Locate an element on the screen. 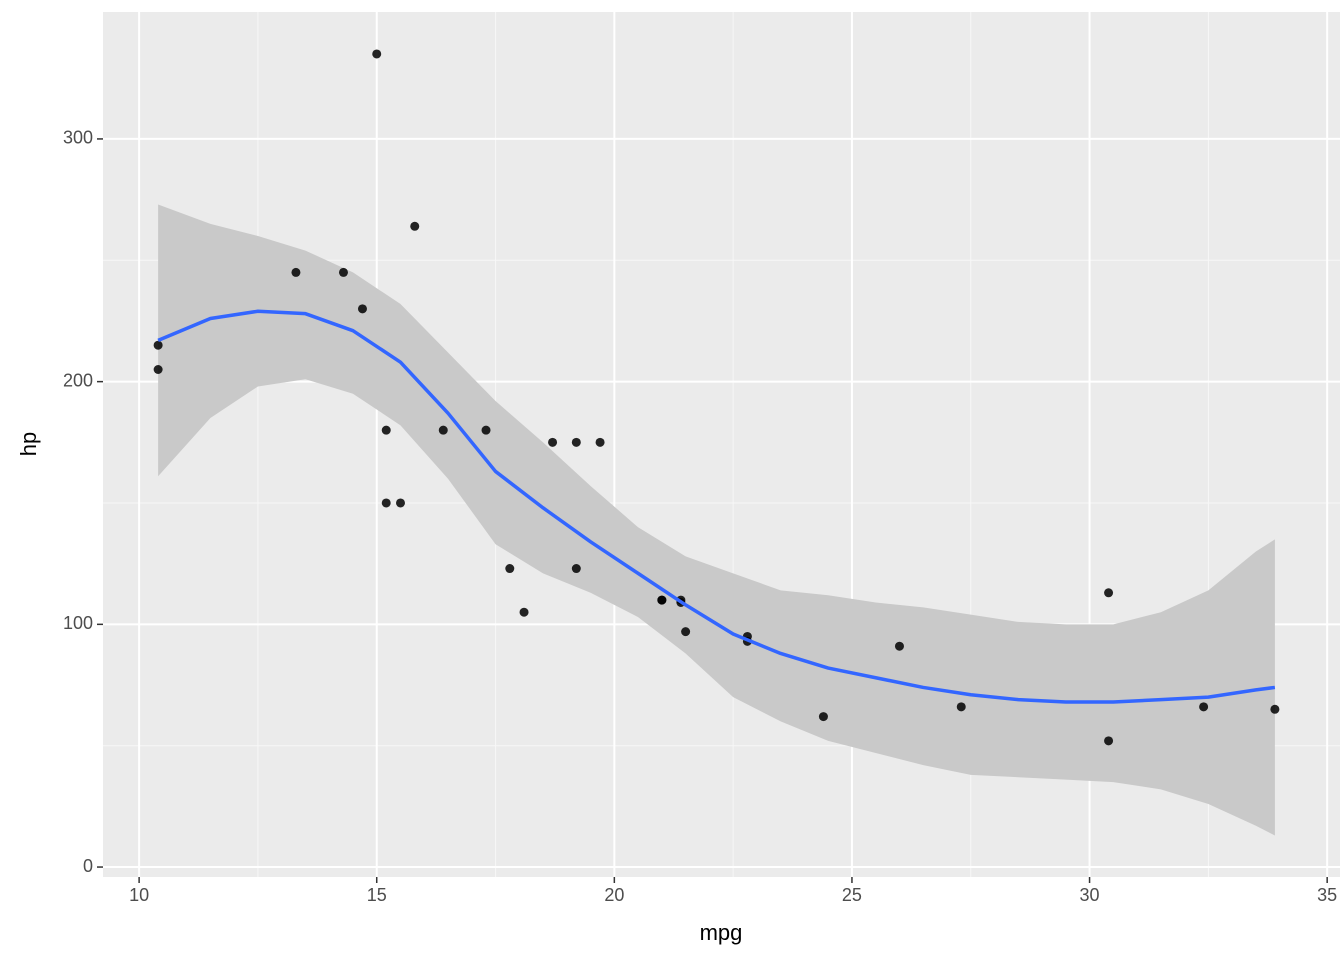 The width and height of the screenshot is (1344, 965). x-axis-title: mpg is located at coordinates (721, 932).